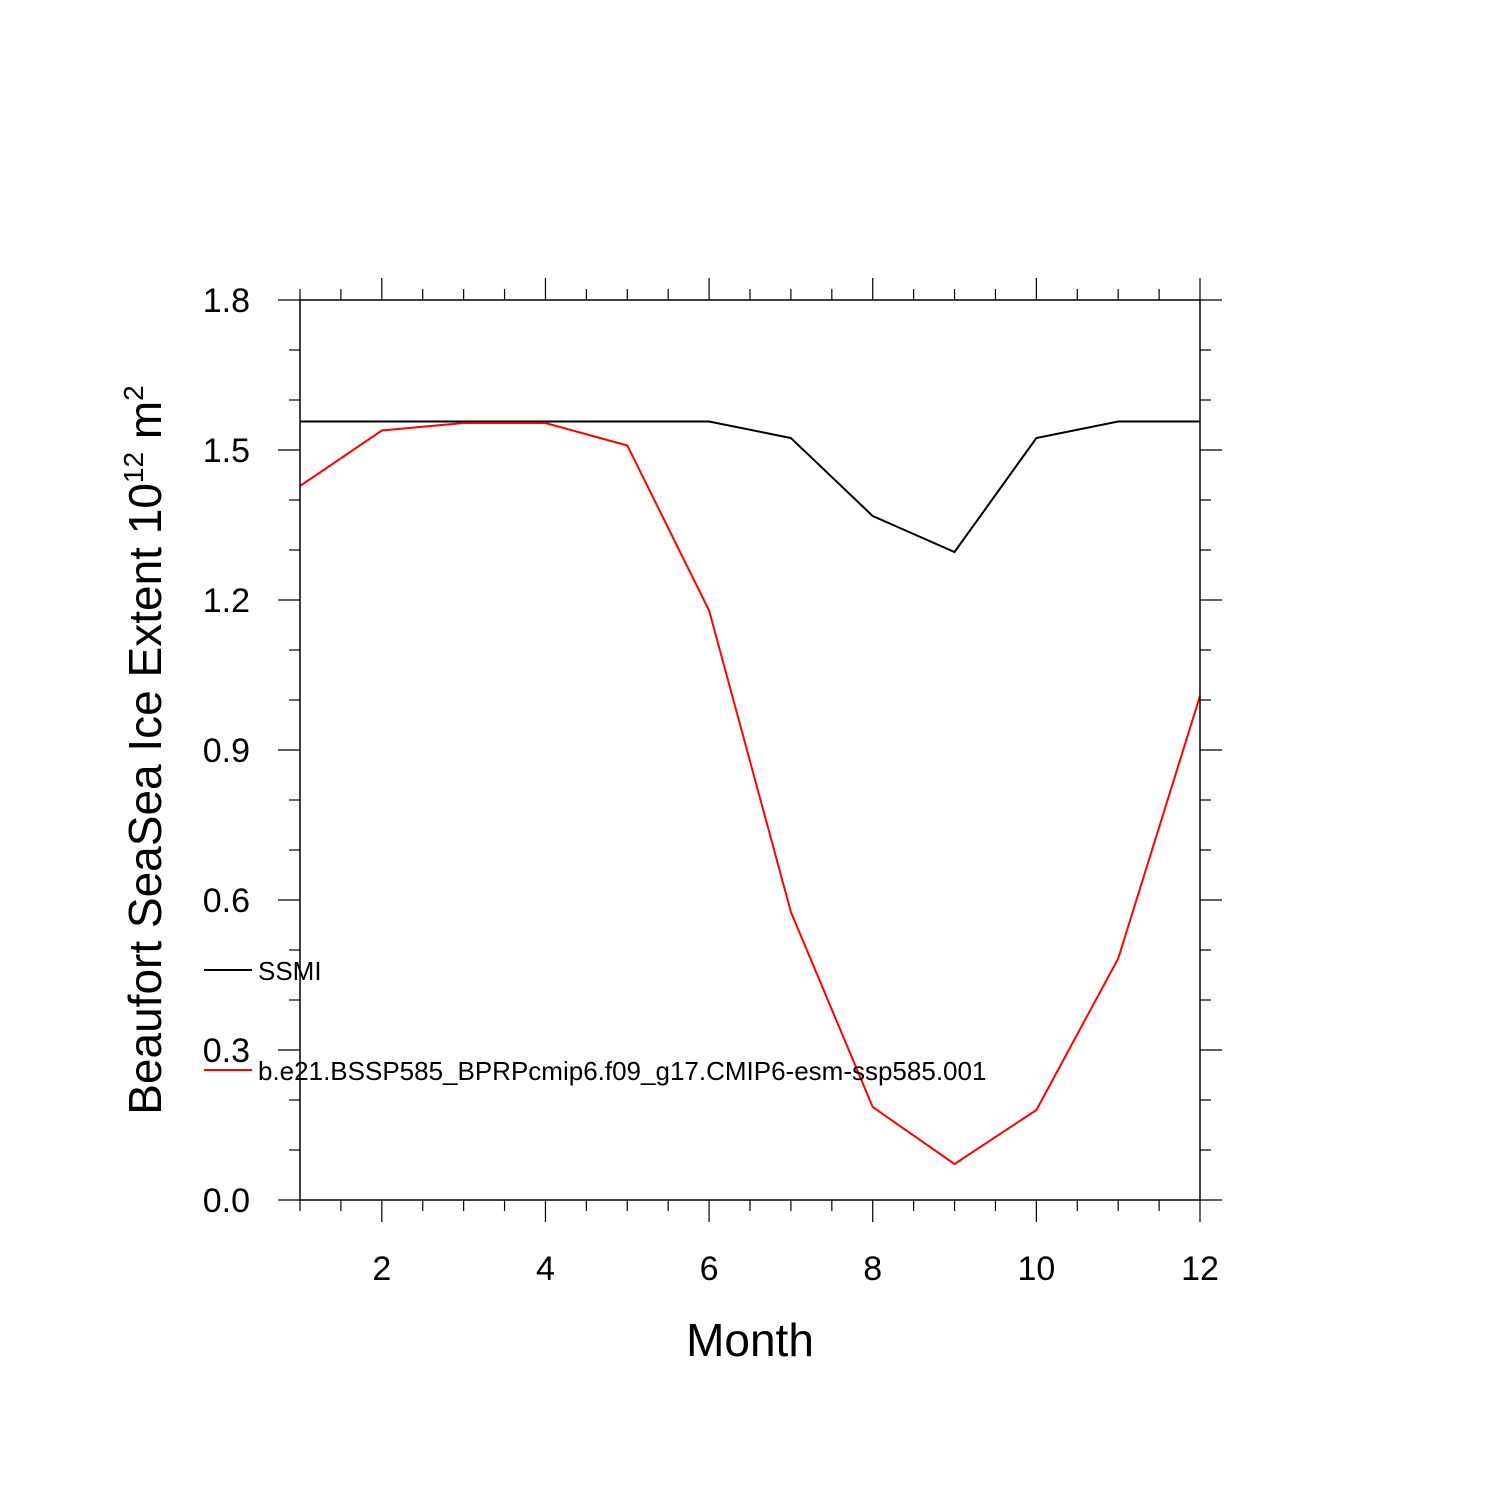 Image resolution: width=1500 pixels, height=1500 pixels. I want to click on x-axis-title: Month, so click(750, 1340).